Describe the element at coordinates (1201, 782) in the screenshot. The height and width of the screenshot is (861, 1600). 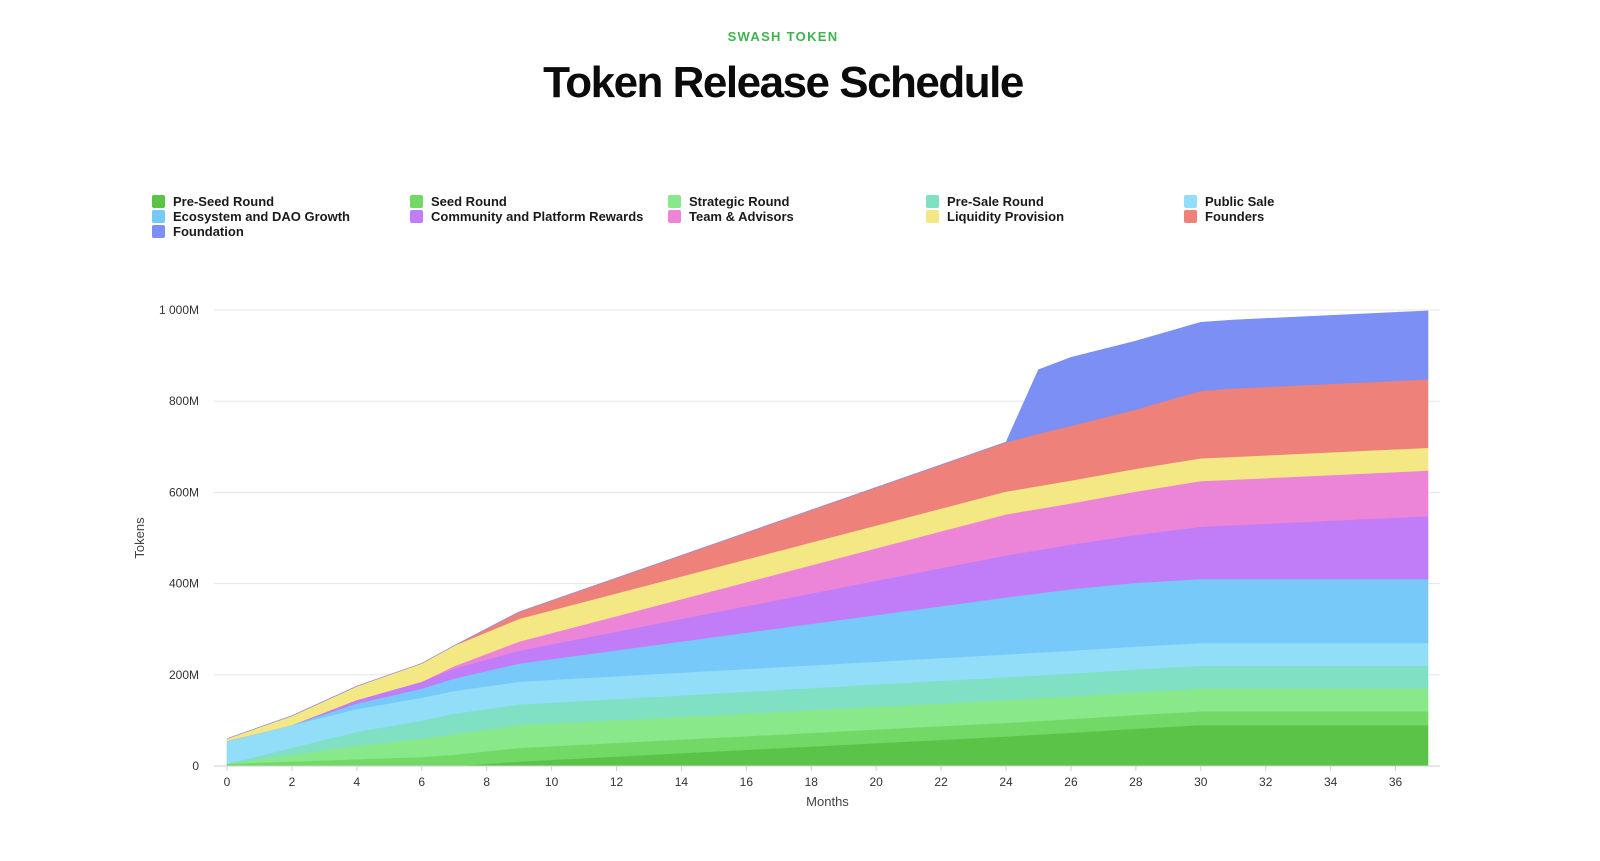
I see `x-tick-label: 30` at that location.